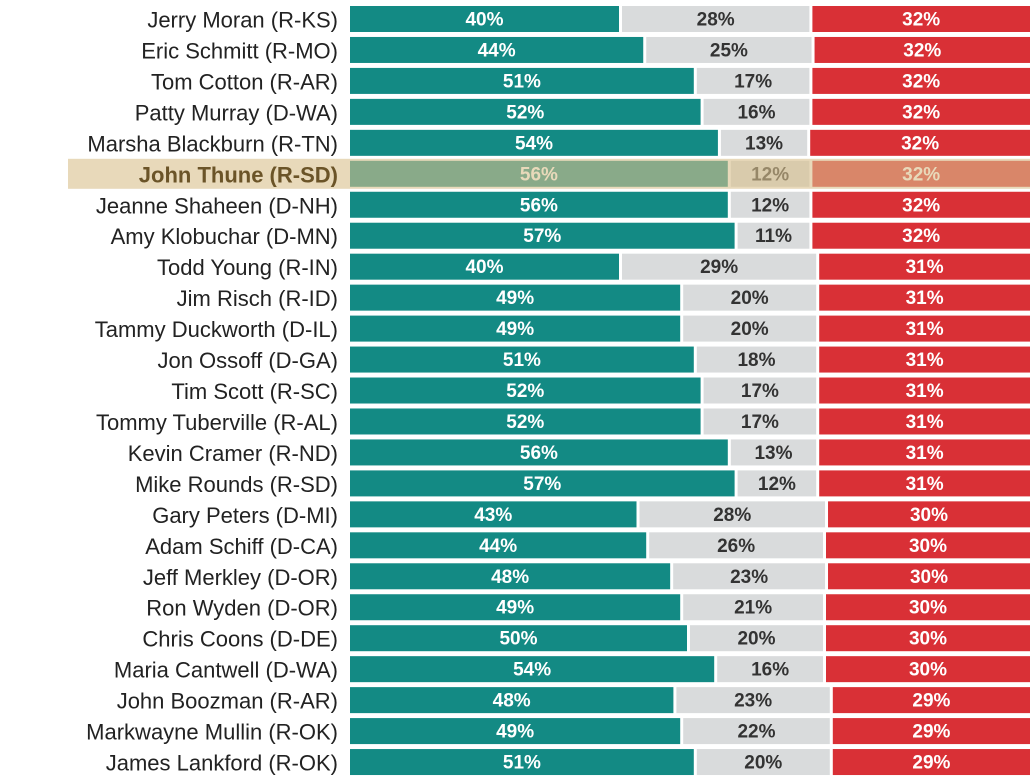  I want to click on category-label: James Lankford (R-OK), so click(222, 763).